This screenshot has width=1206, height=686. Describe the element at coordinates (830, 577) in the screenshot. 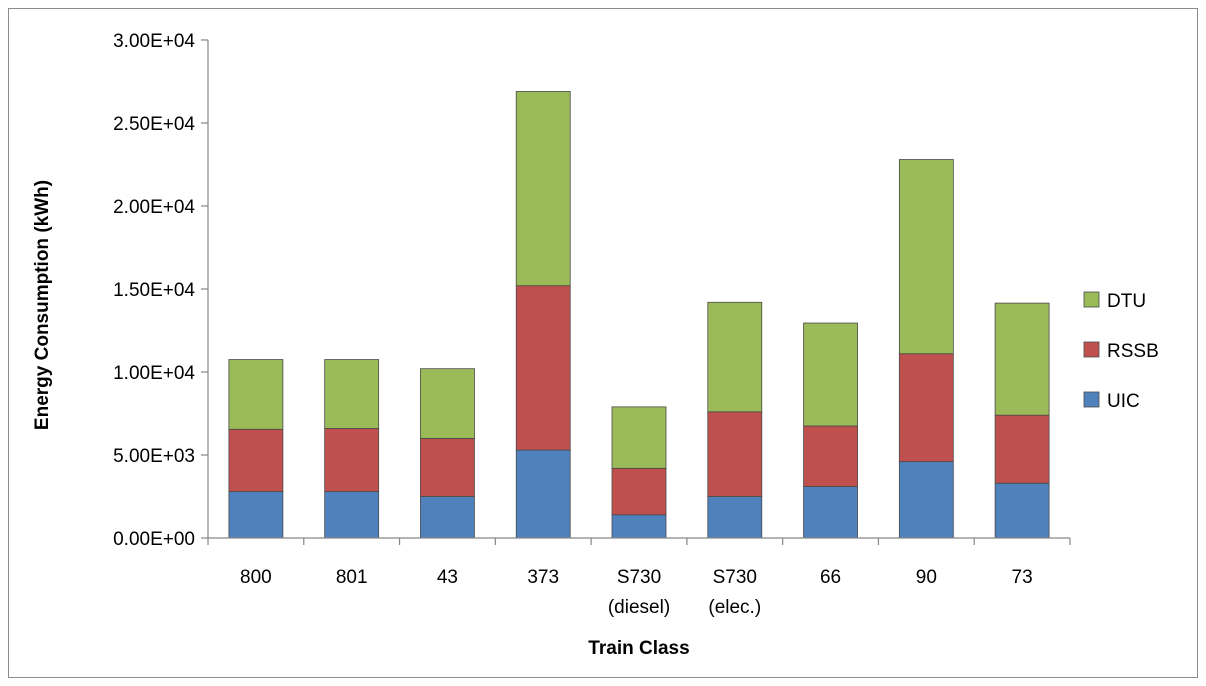

I see `x-tick-label: 66` at that location.